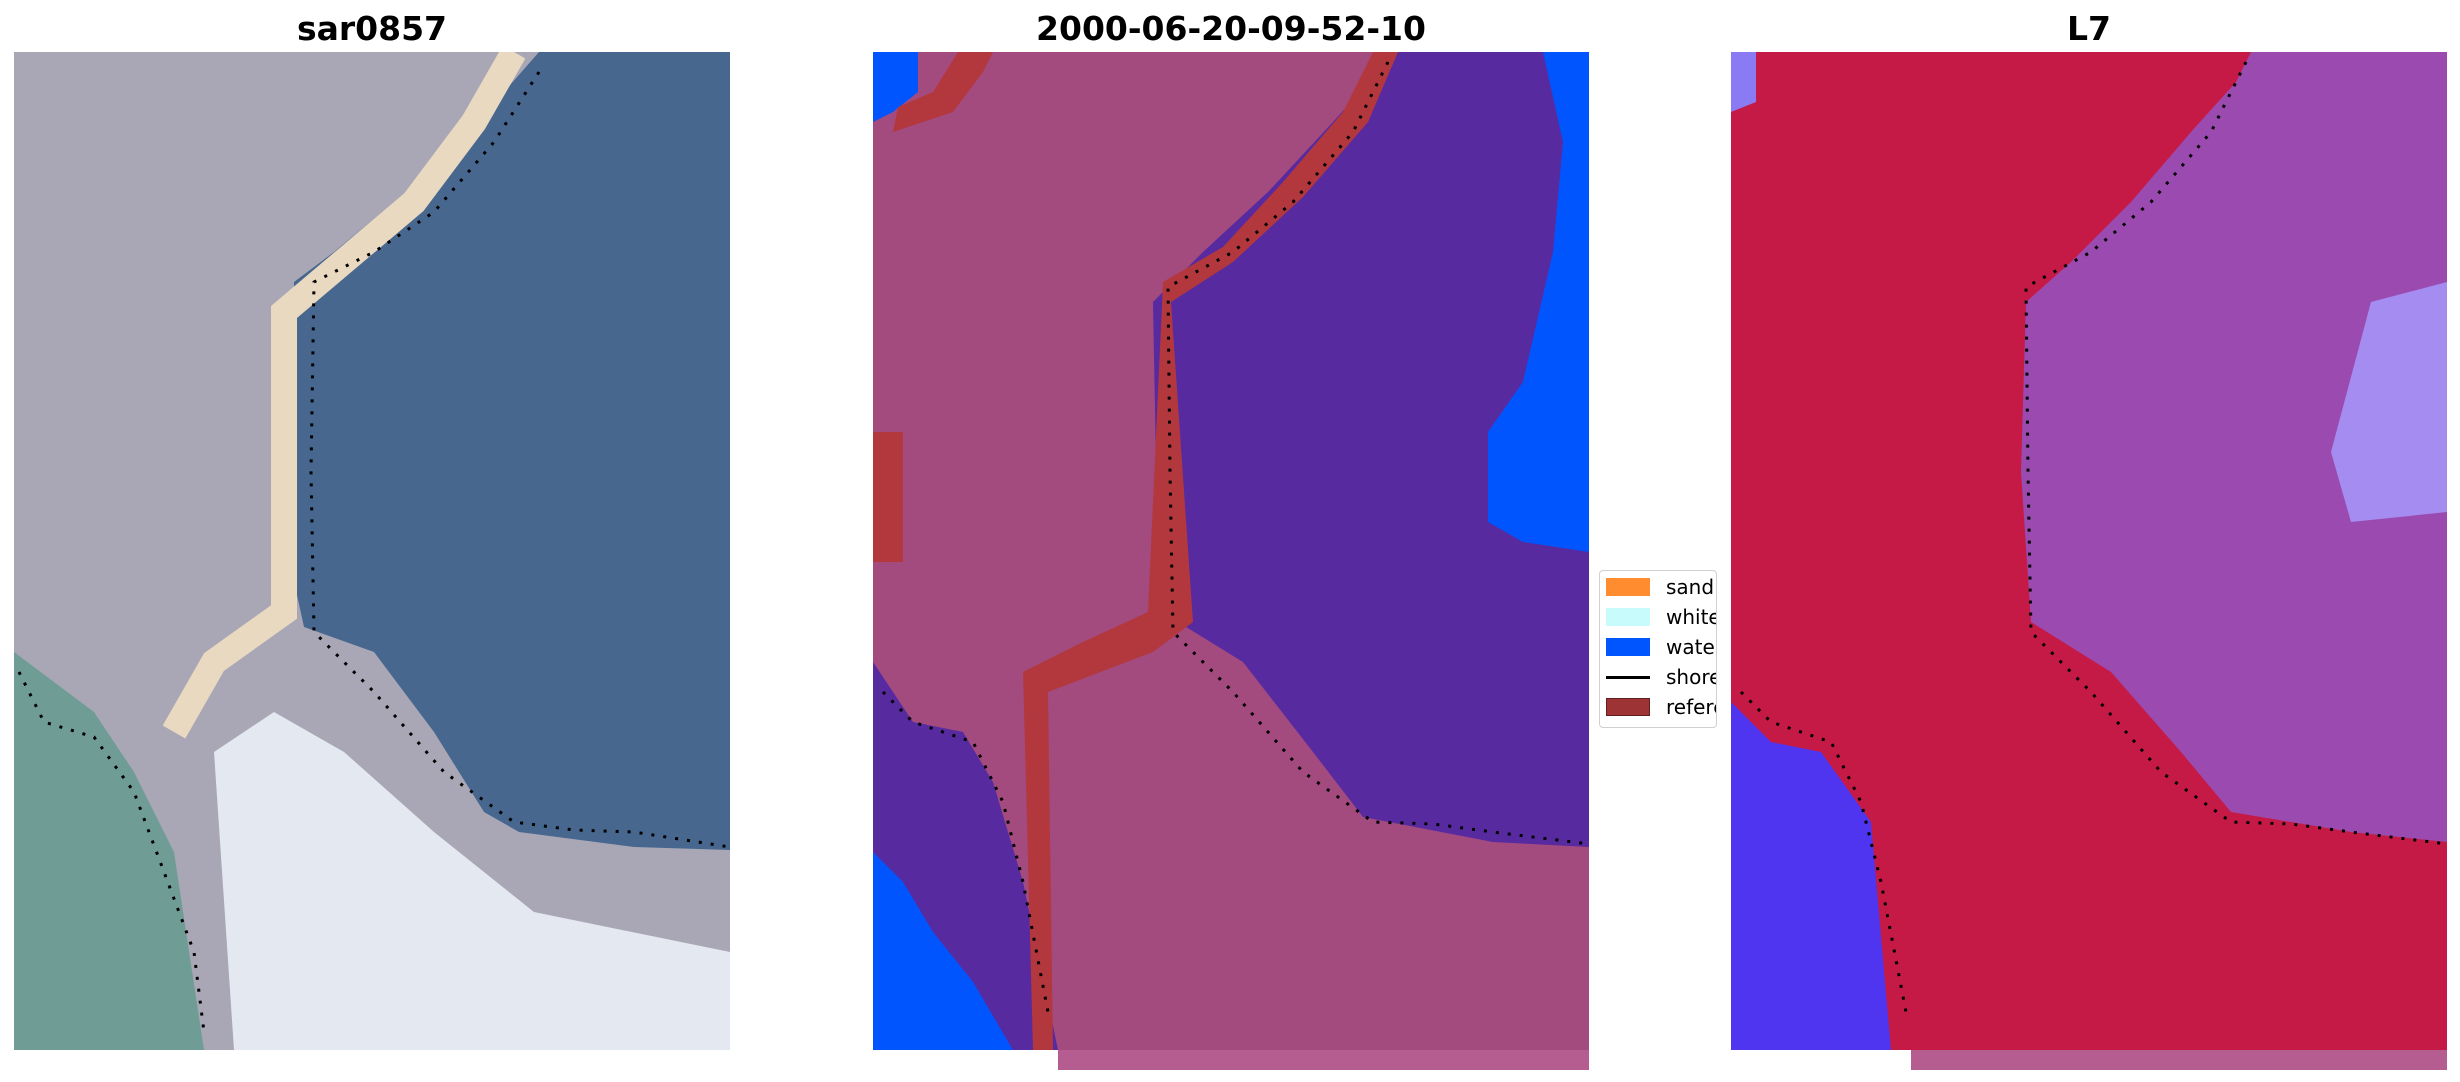 The width and height of the screenshot is (2460, 1082). I want to click on legend-label-sand: sand, so click(1690, 587).